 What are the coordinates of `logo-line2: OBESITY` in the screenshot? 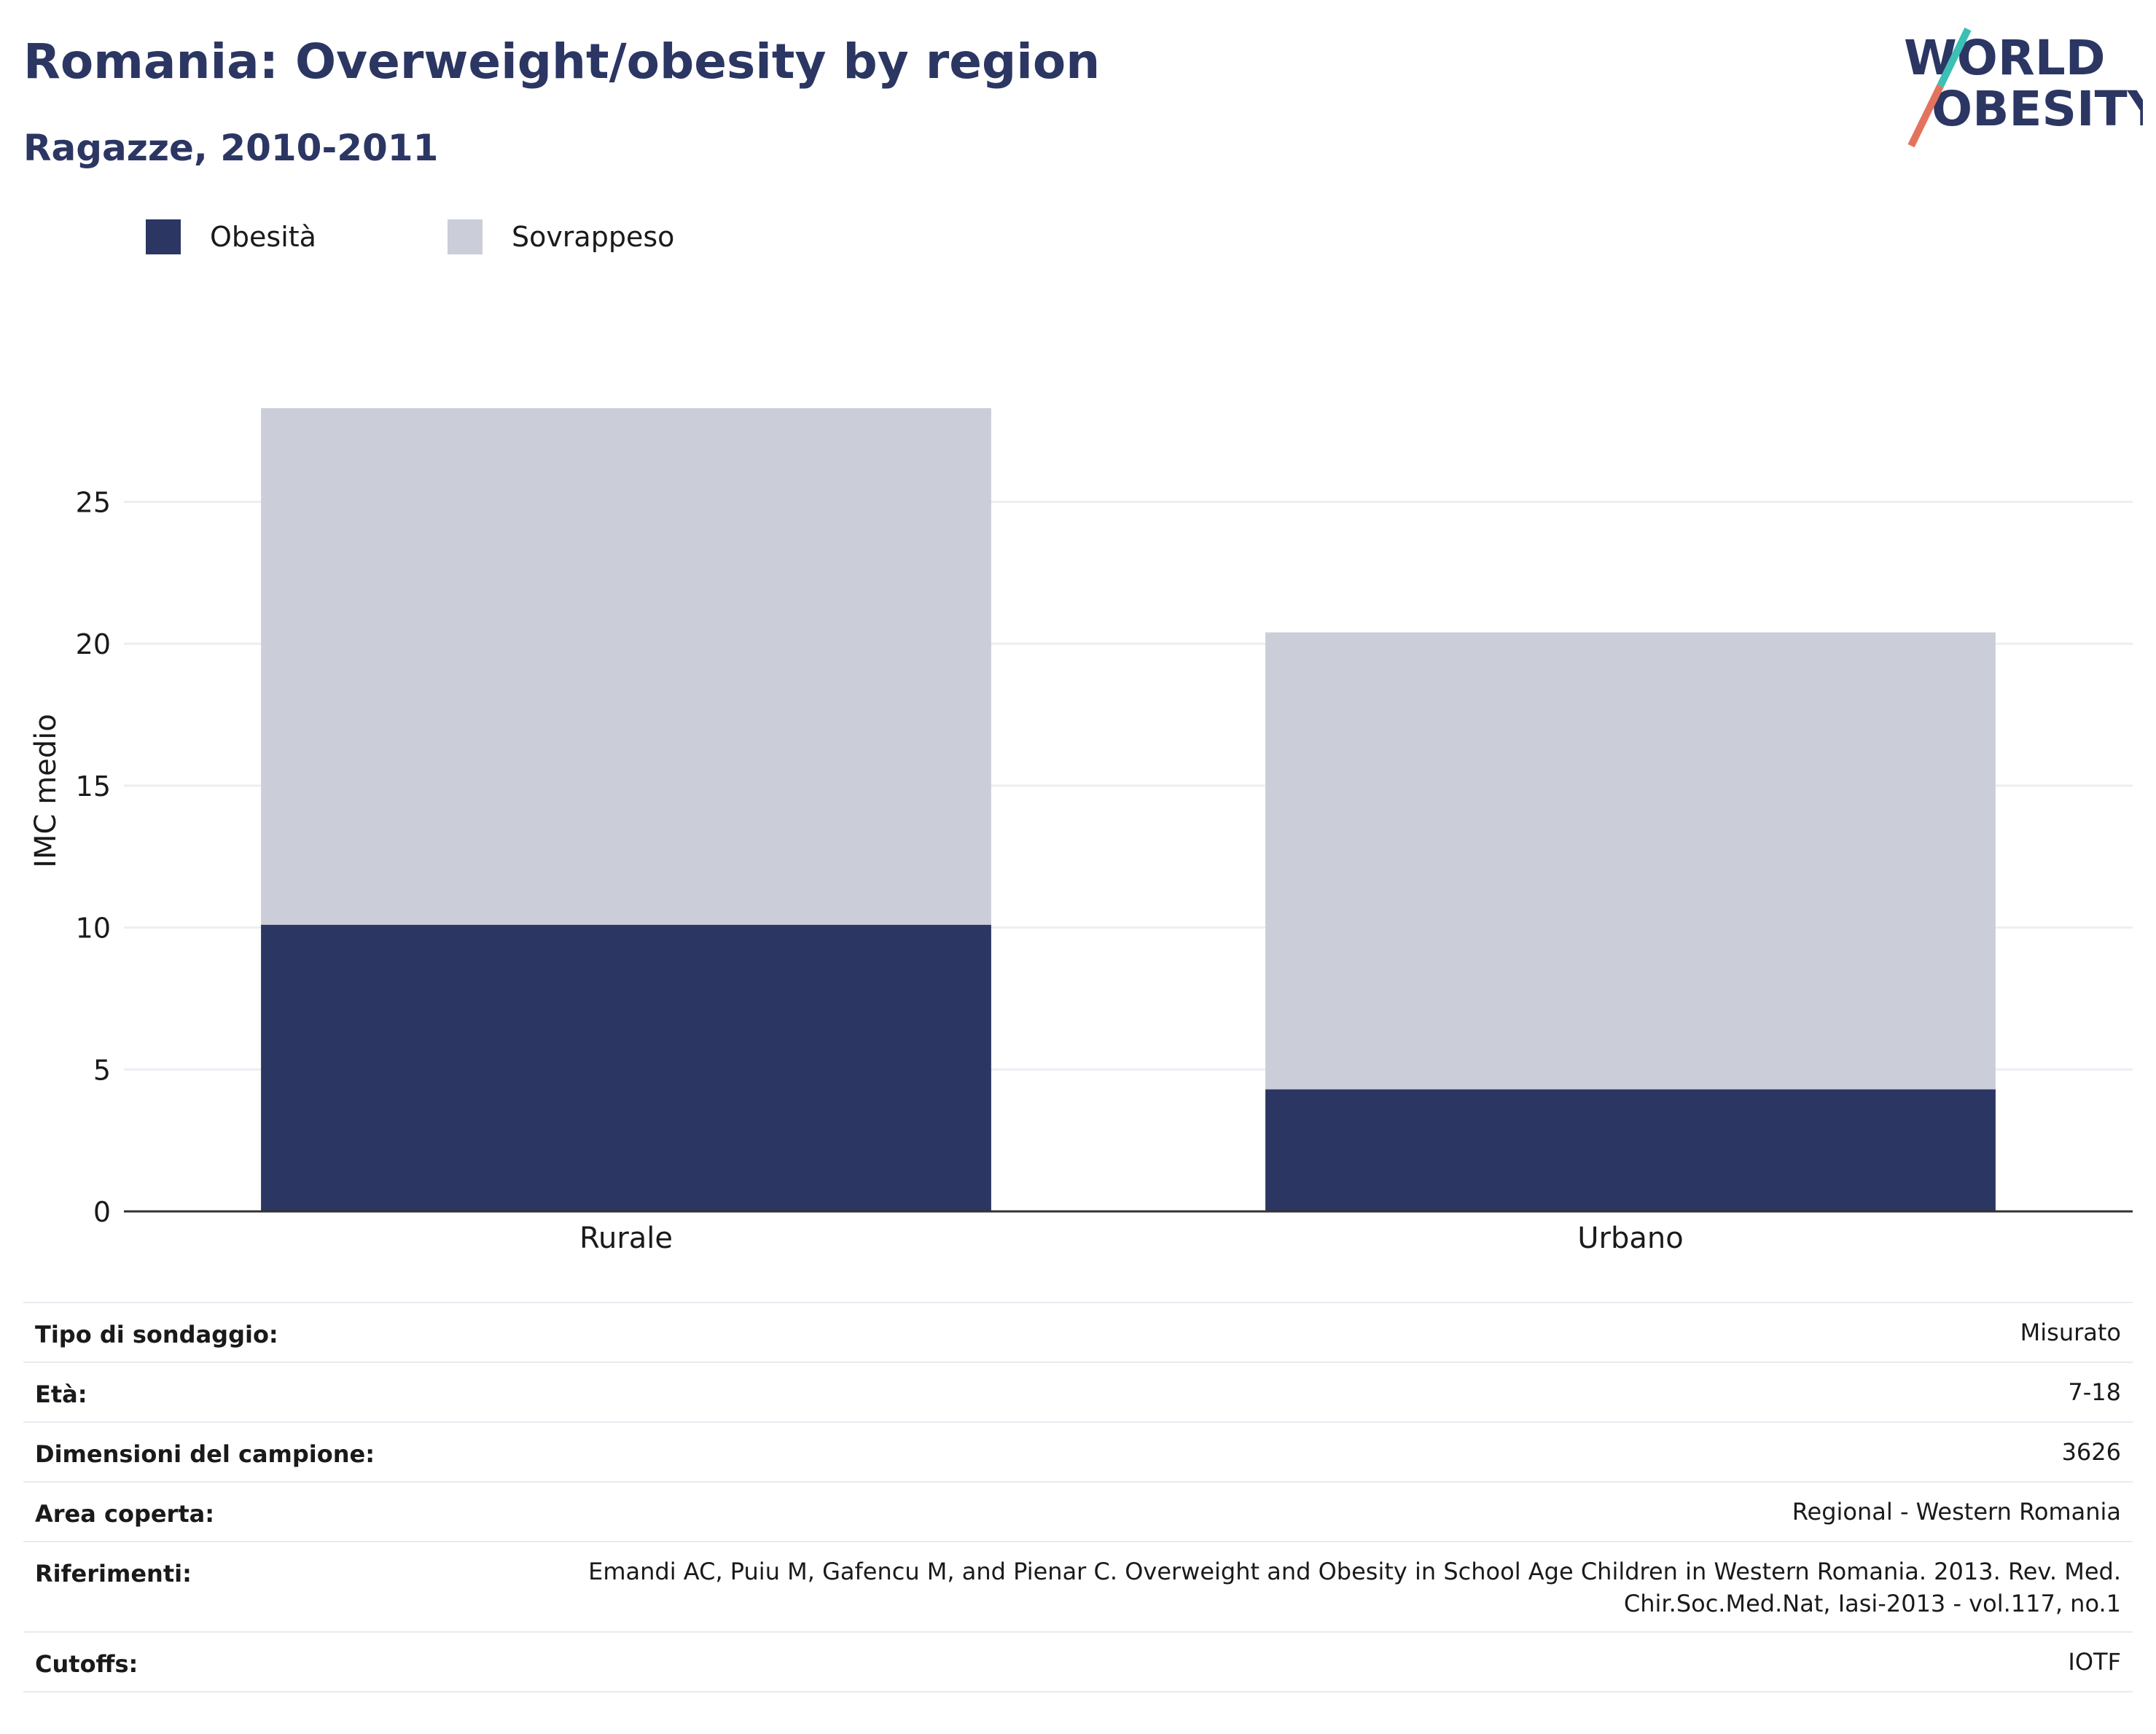 It's located at (2038, 109).